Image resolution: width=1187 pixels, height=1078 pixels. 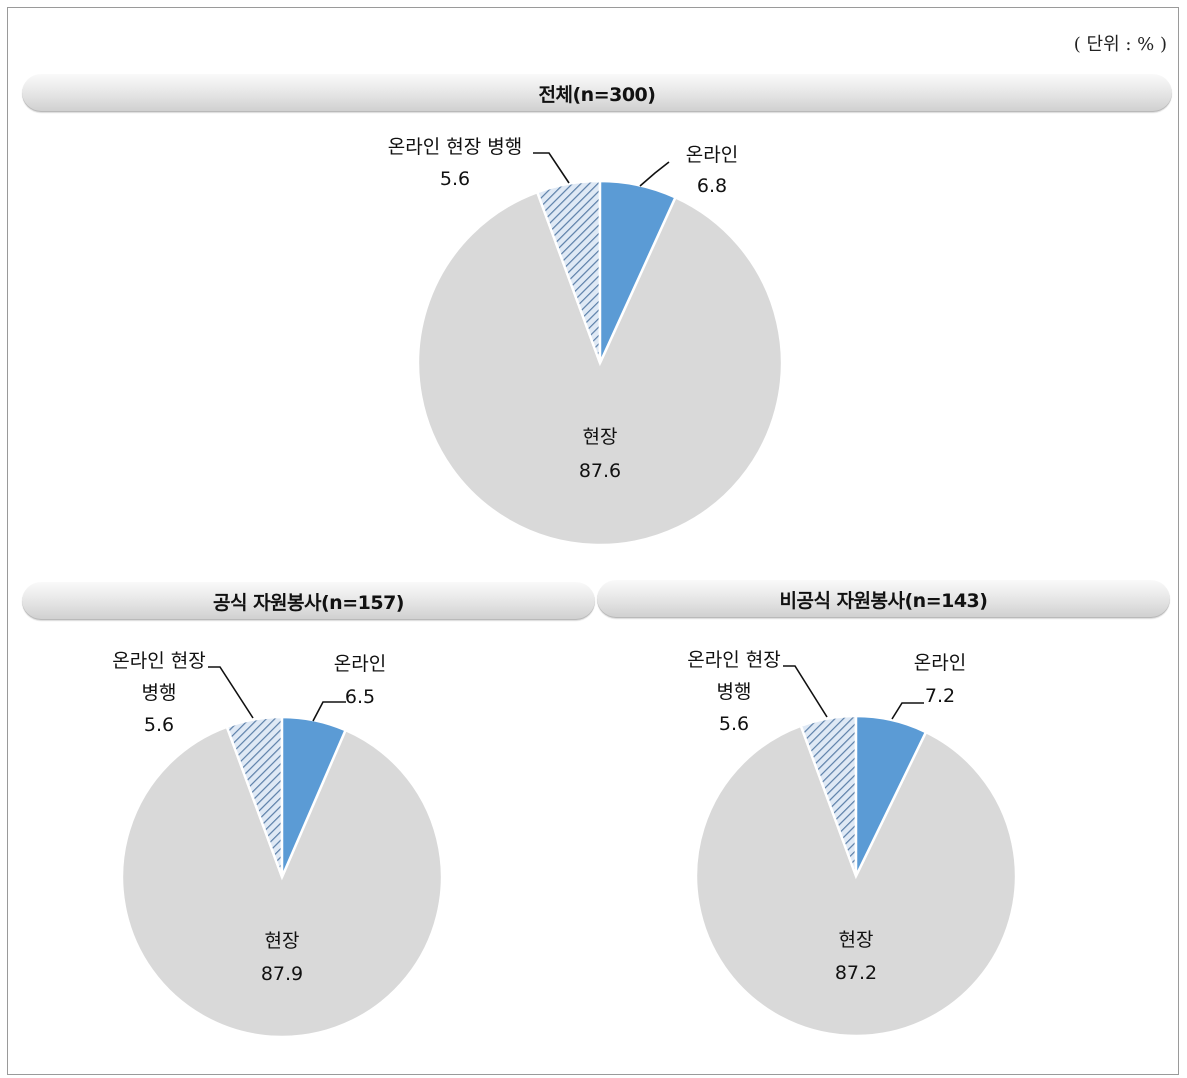 I want to click on chart-title-informal: 비공식 자원봉사(n=143), so click(x=883, y=599).